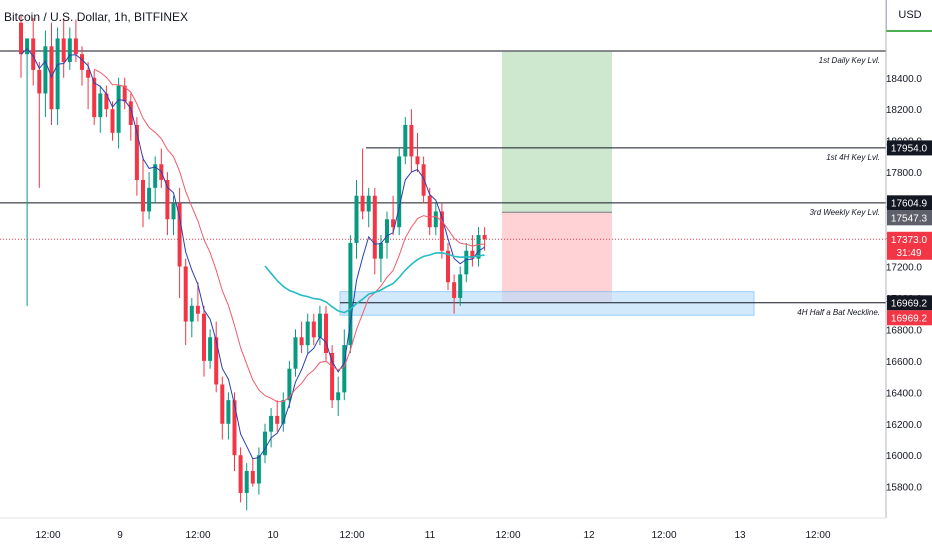 This screenshot has width=932, height=550. What do you see at coordinates (904, 393) in the screenshot?
I see `price-tick-label: 16400.0` at bounding box center [904, 393].